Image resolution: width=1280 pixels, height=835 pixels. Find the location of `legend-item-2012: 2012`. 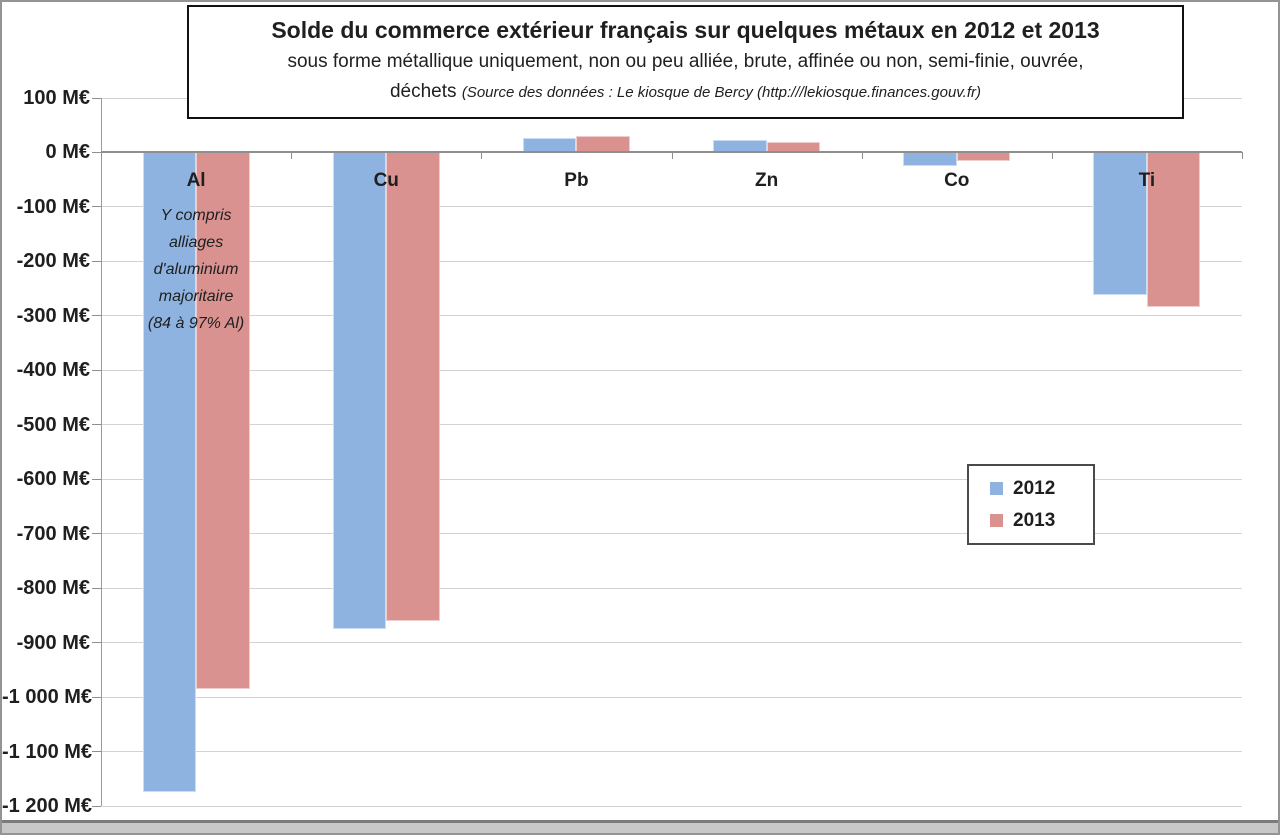

legend-item-2012: 2012 is located at coordinates (1041, 488).